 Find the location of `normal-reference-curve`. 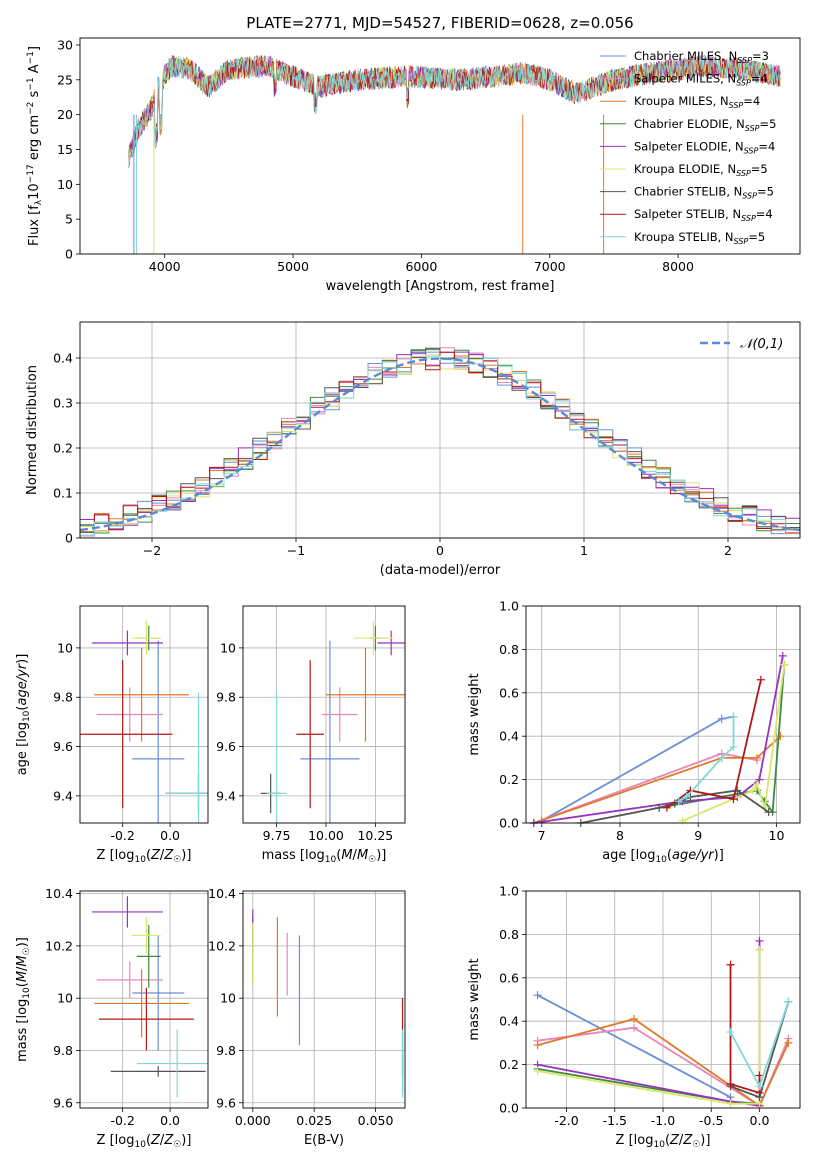

normal-reference-curve is located at coordinates (440, 444).